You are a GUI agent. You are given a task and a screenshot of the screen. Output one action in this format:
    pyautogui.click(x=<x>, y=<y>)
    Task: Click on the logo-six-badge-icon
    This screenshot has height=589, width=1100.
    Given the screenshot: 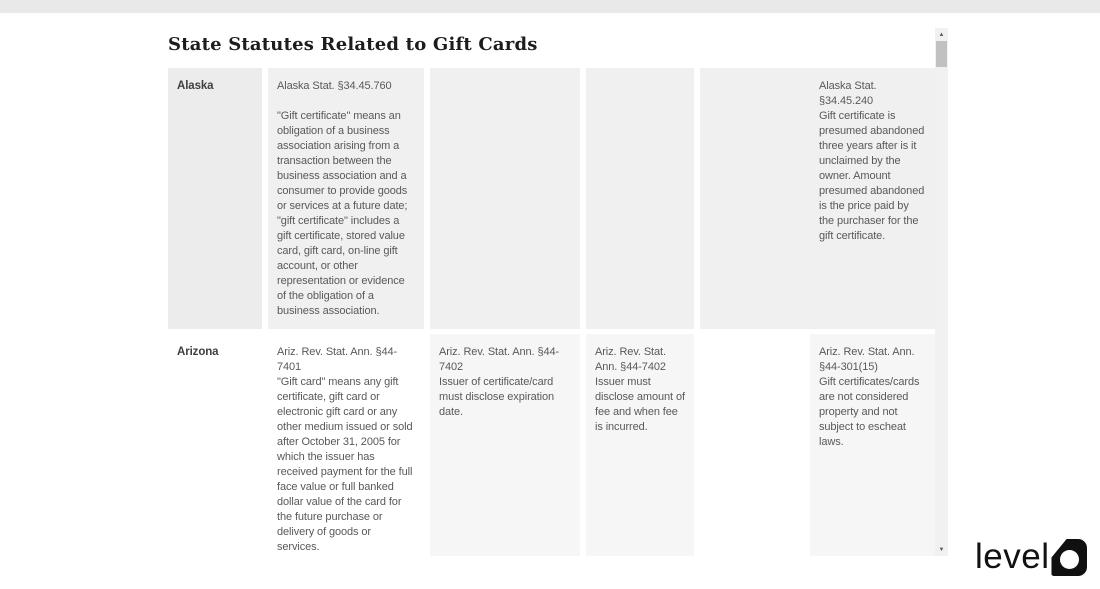 What is the action you would take?
    pyautogui.click(x=1069, y=557)
    